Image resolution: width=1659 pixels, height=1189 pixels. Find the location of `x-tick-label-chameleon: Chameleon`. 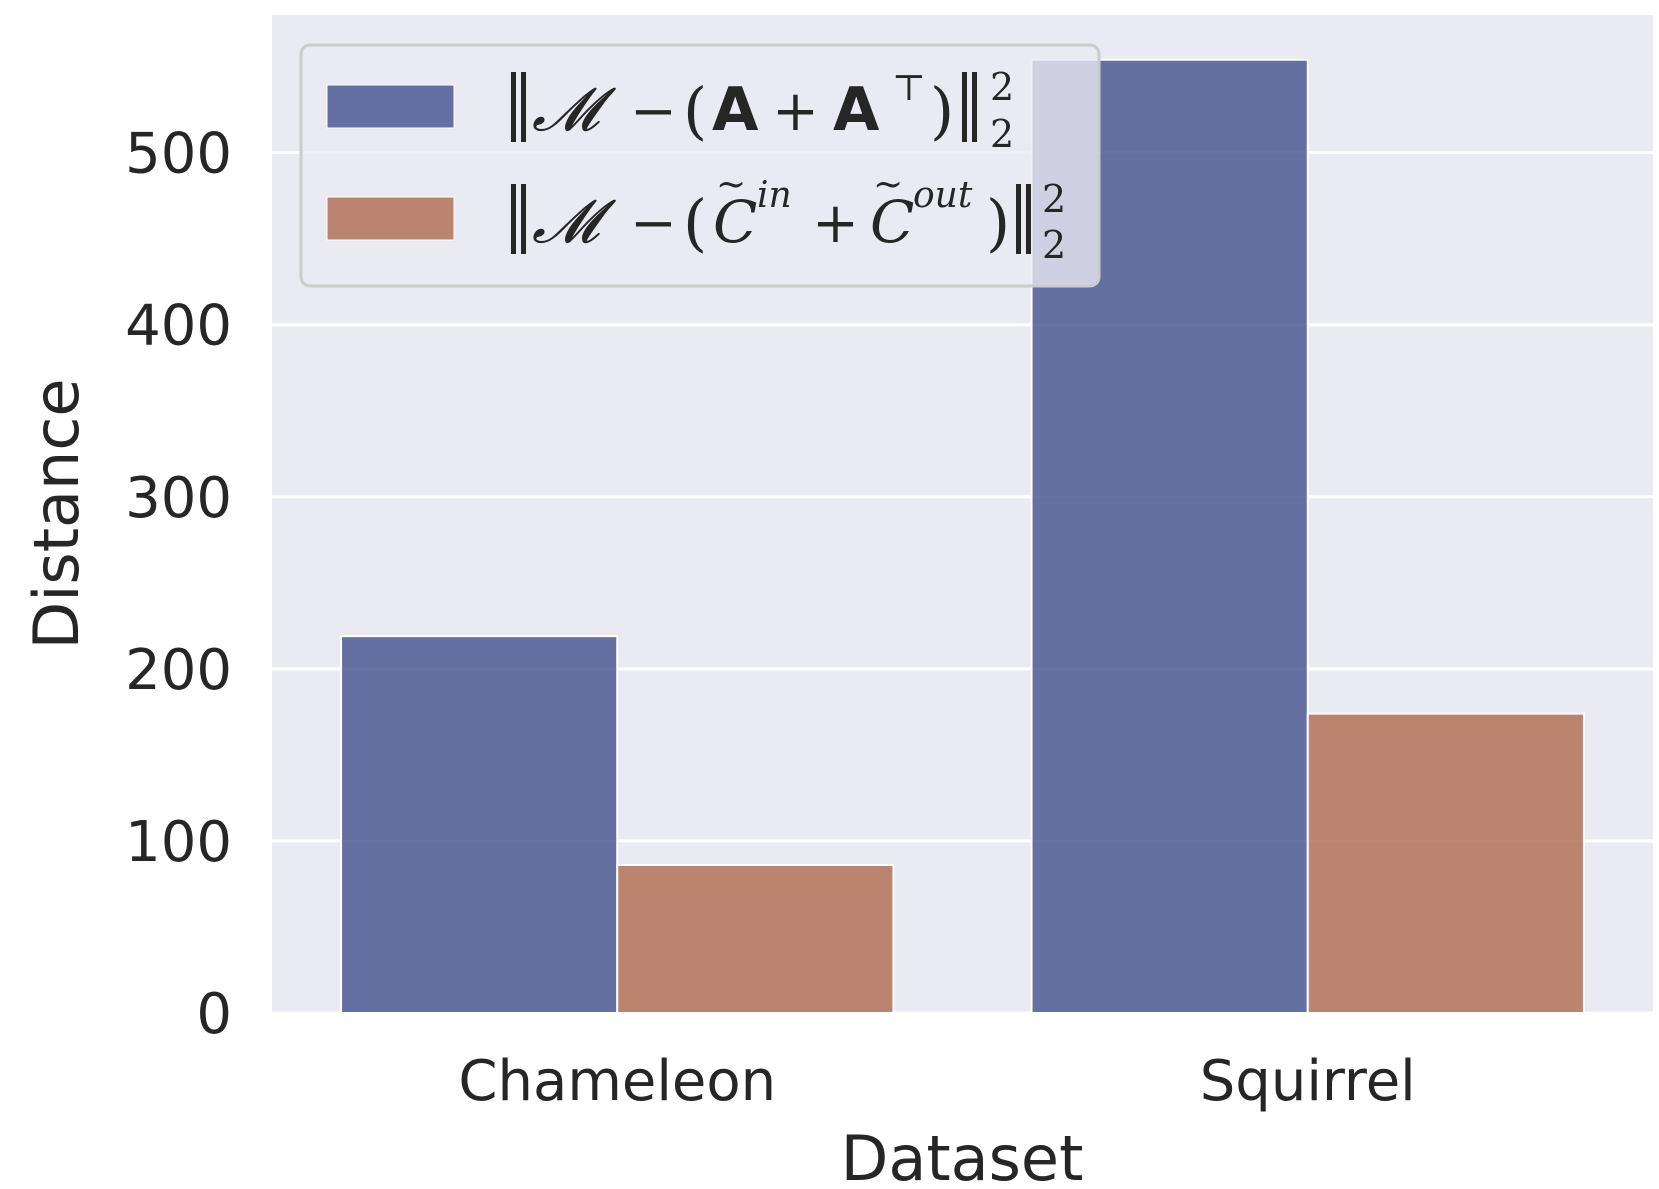

x-tick-label-chameleon: Chameleon is located at coordinates (617, 1081).